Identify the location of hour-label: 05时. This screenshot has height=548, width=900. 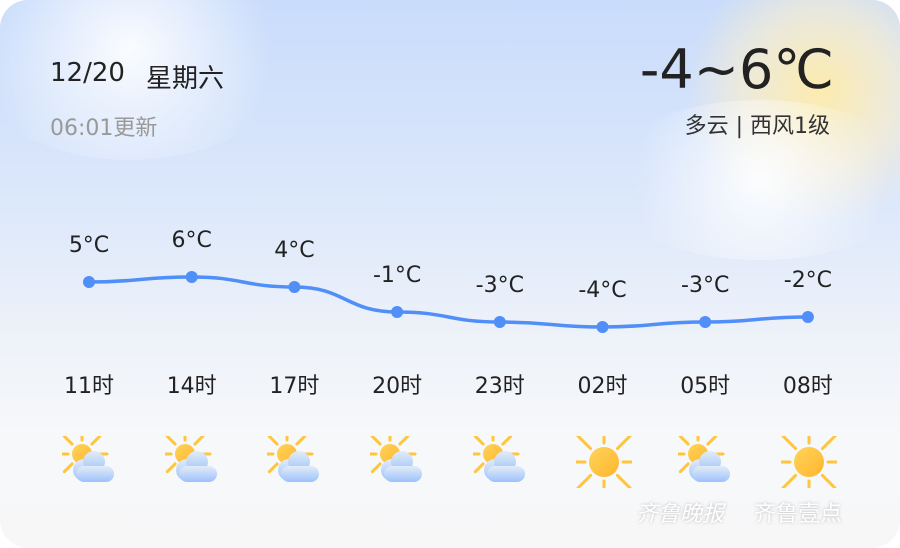
(705, 386).